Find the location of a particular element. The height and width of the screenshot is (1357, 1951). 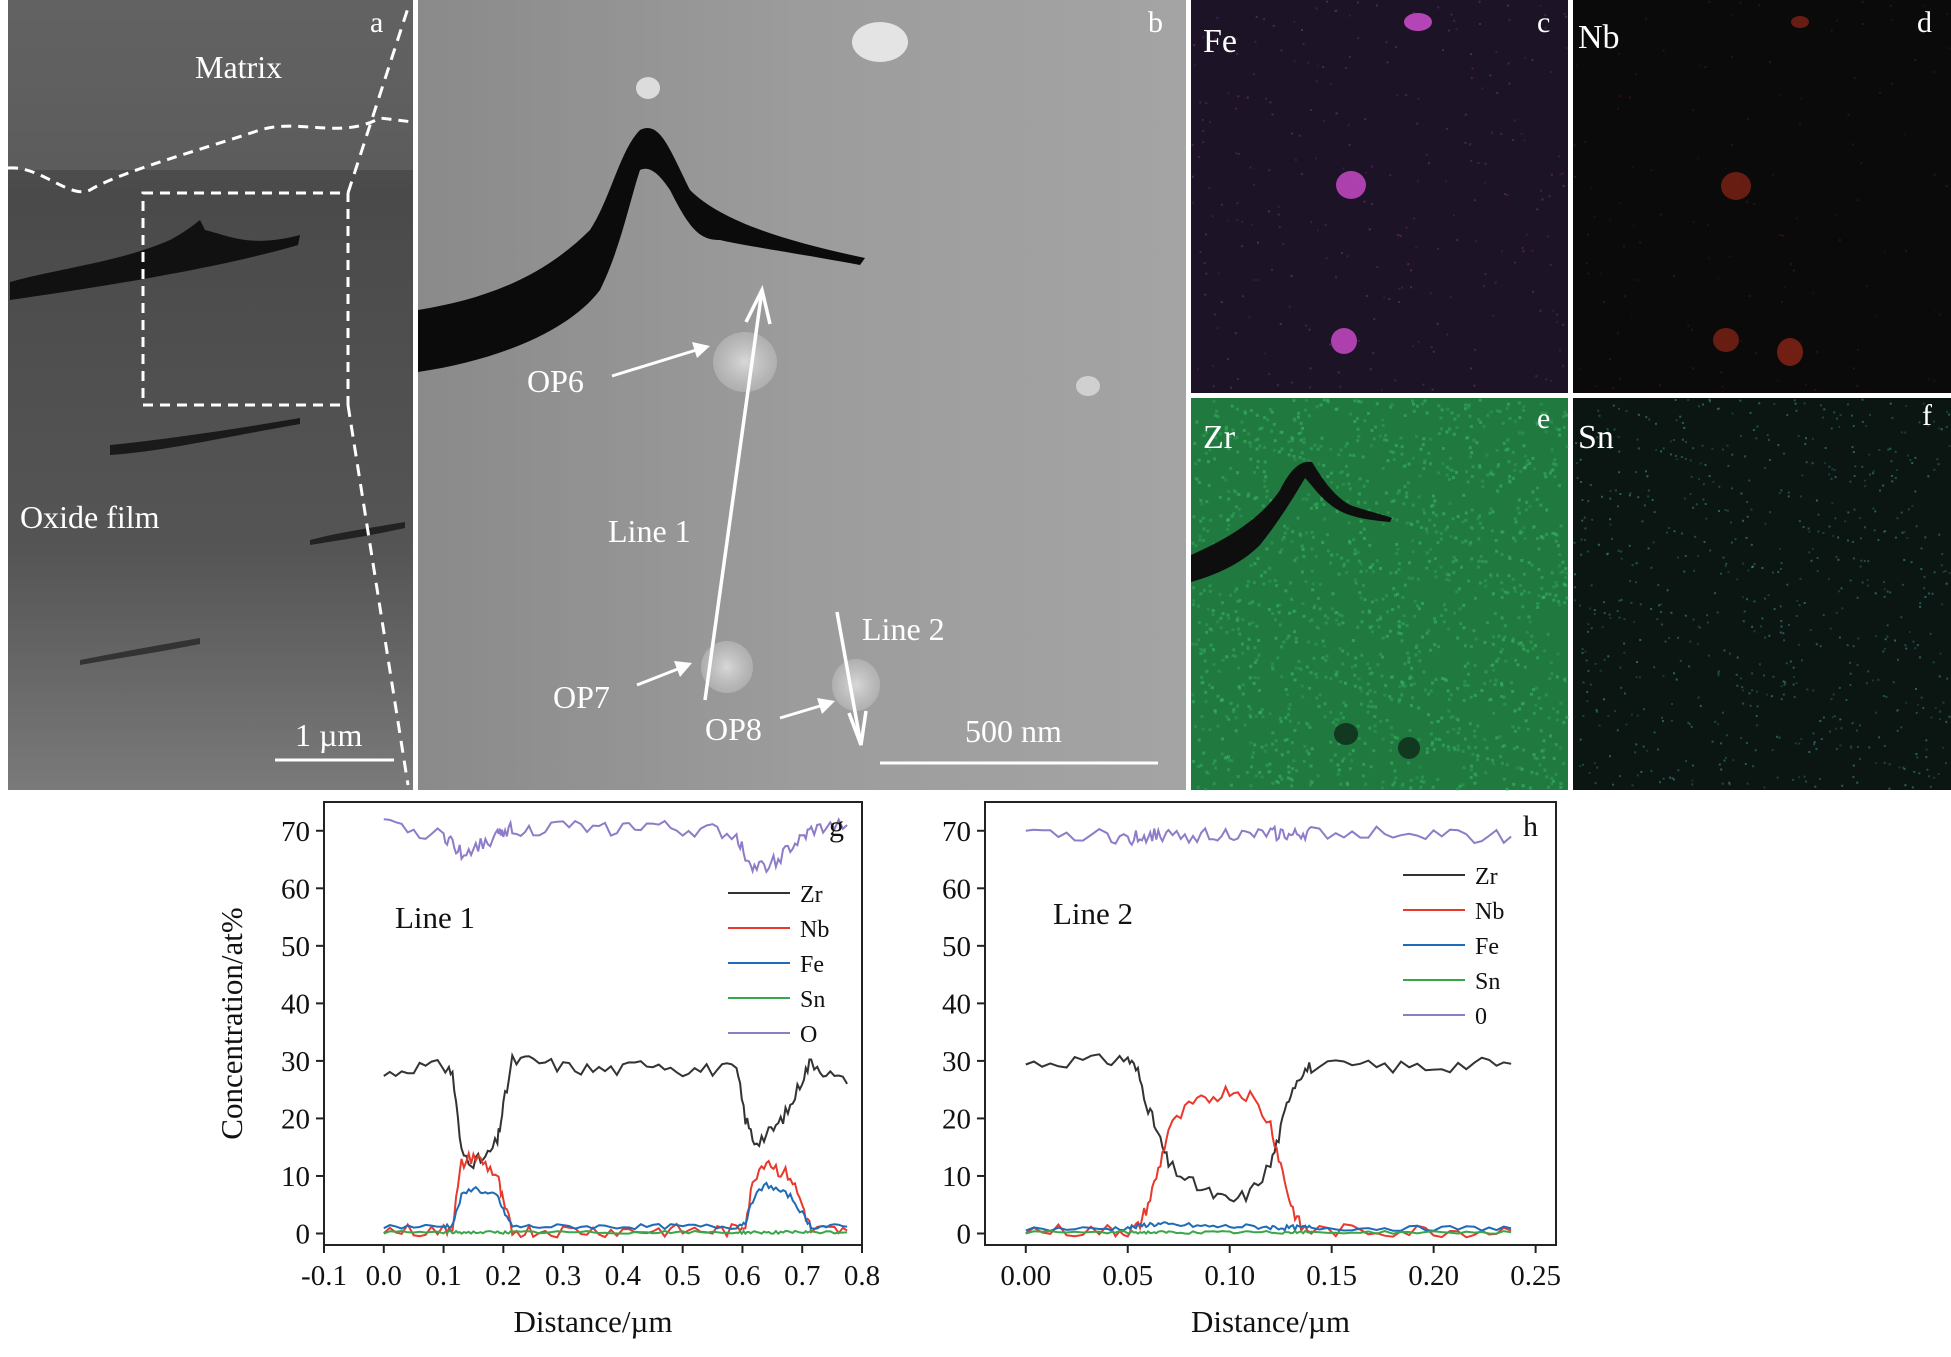

x-tick-label: 0.20 is located at coordinates (1433, 1276).